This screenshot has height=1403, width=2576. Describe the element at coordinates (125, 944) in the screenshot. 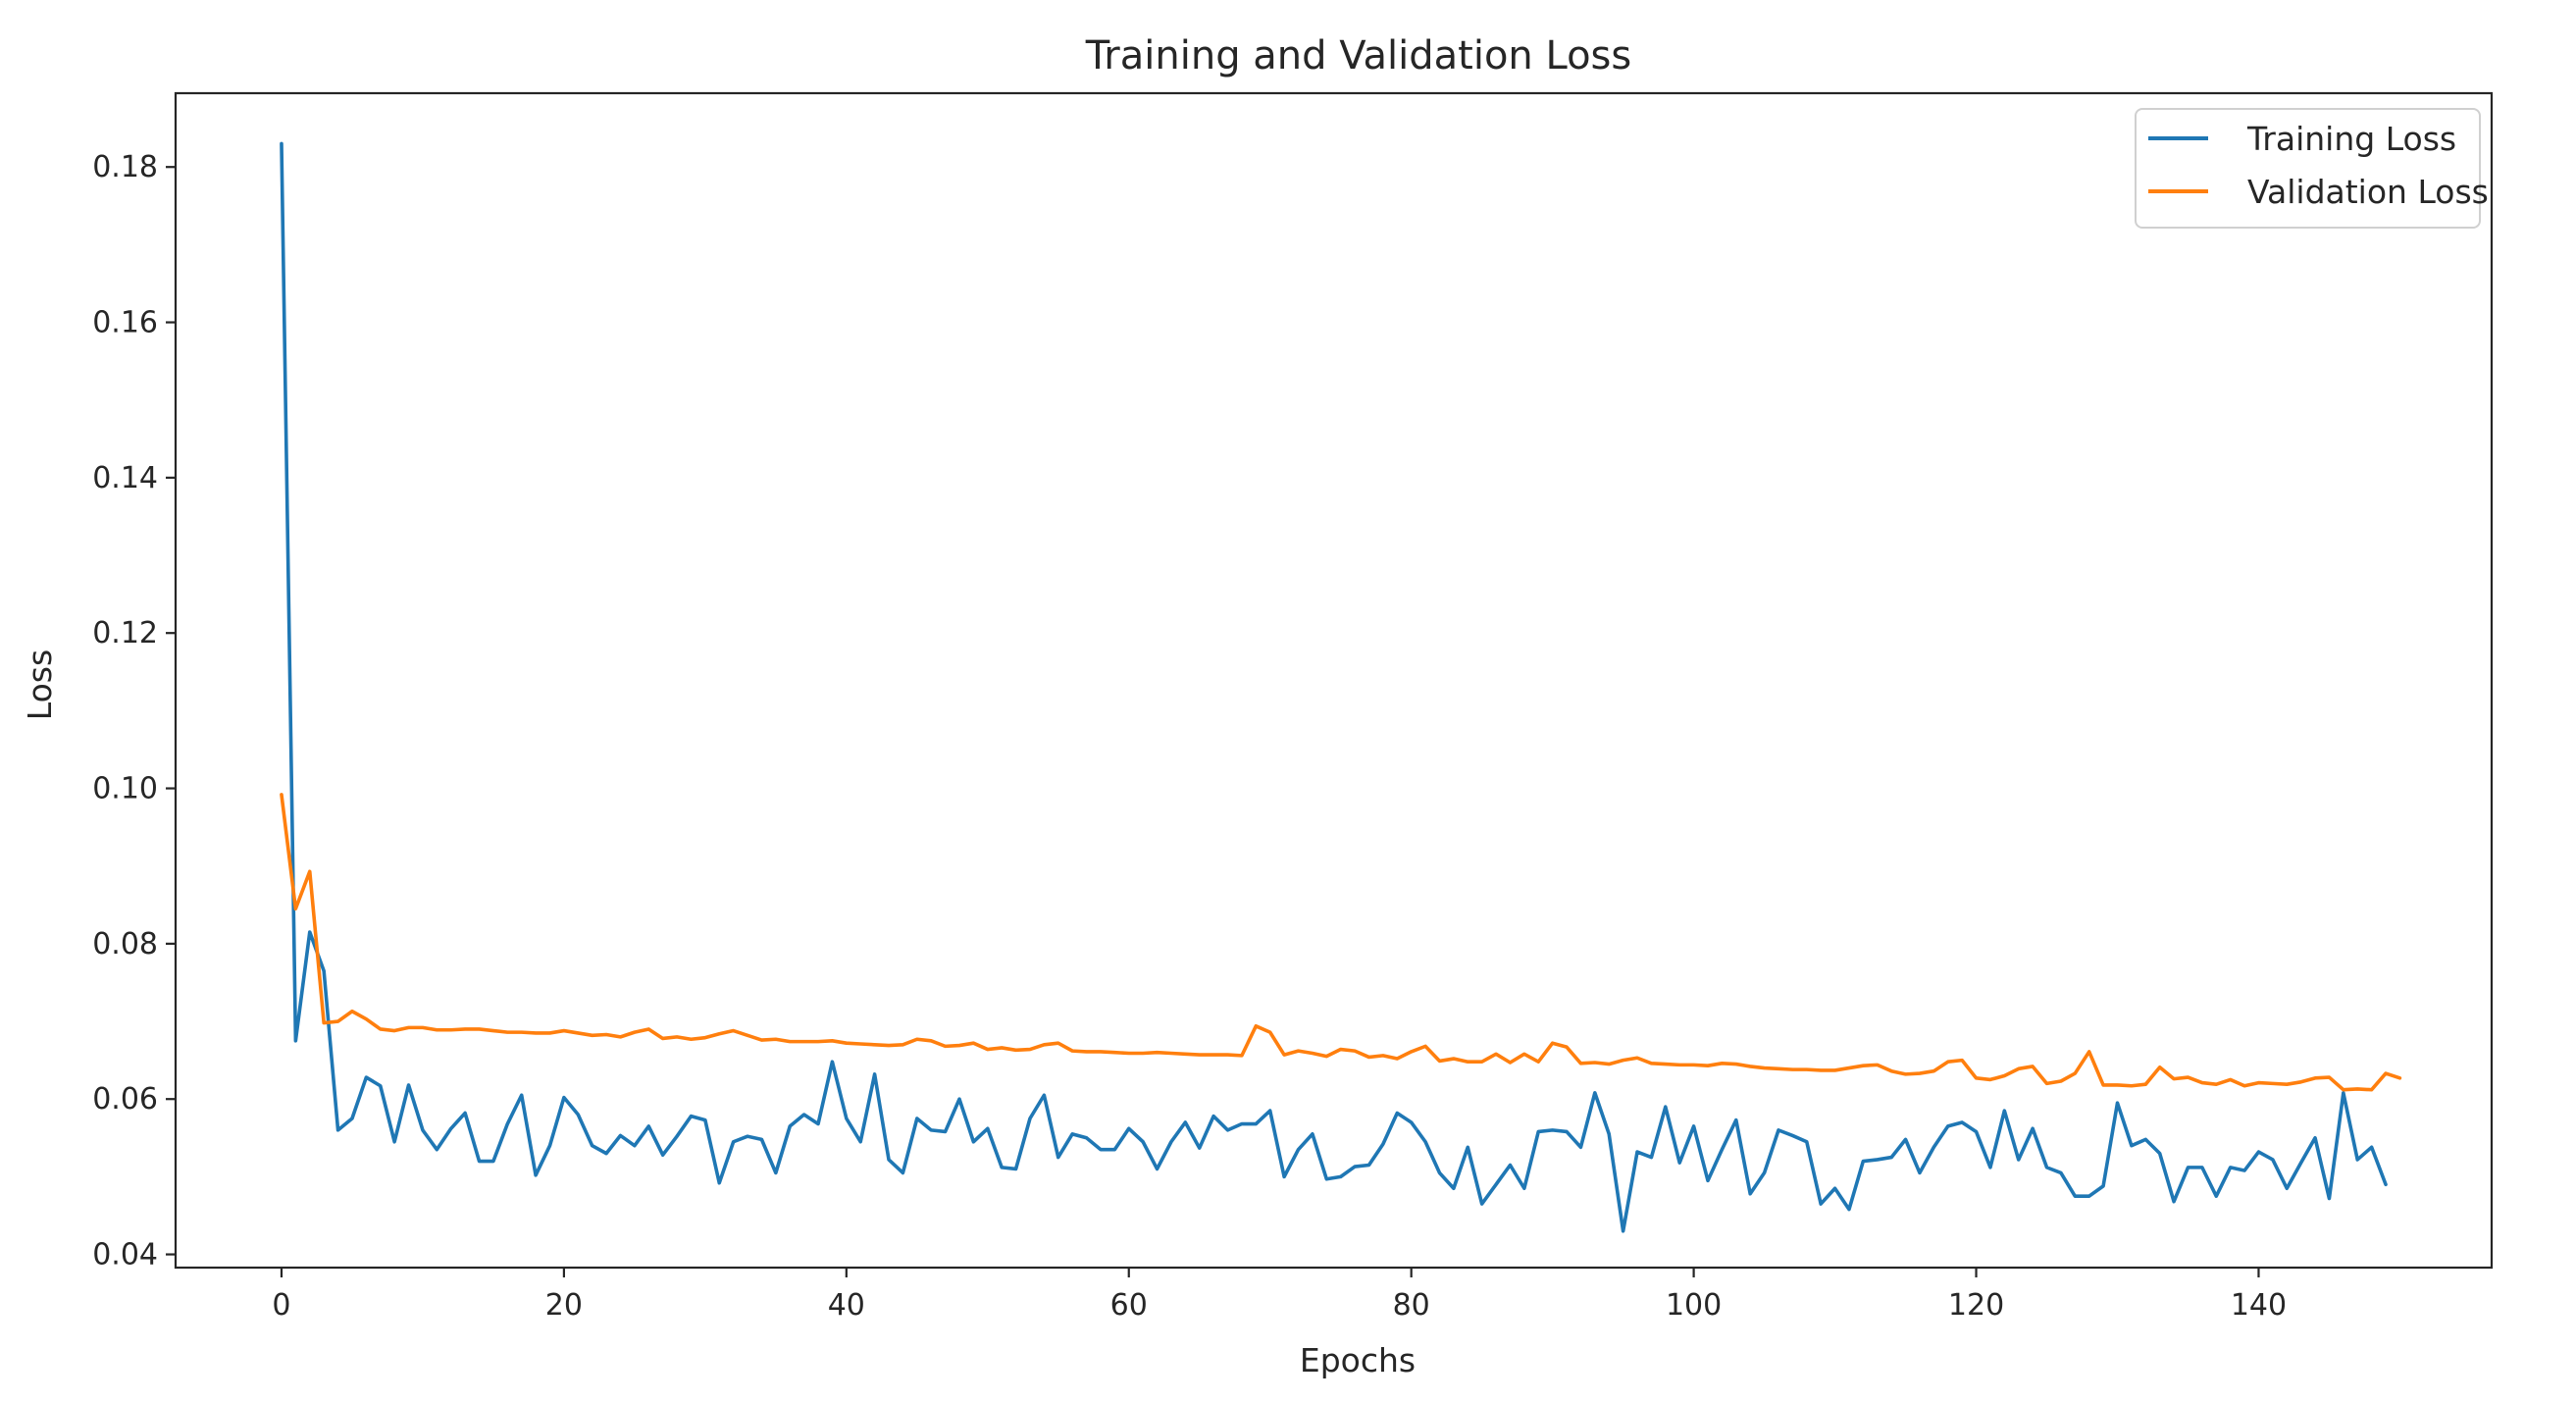

I see `y-tick-label: 0.08` at that location.